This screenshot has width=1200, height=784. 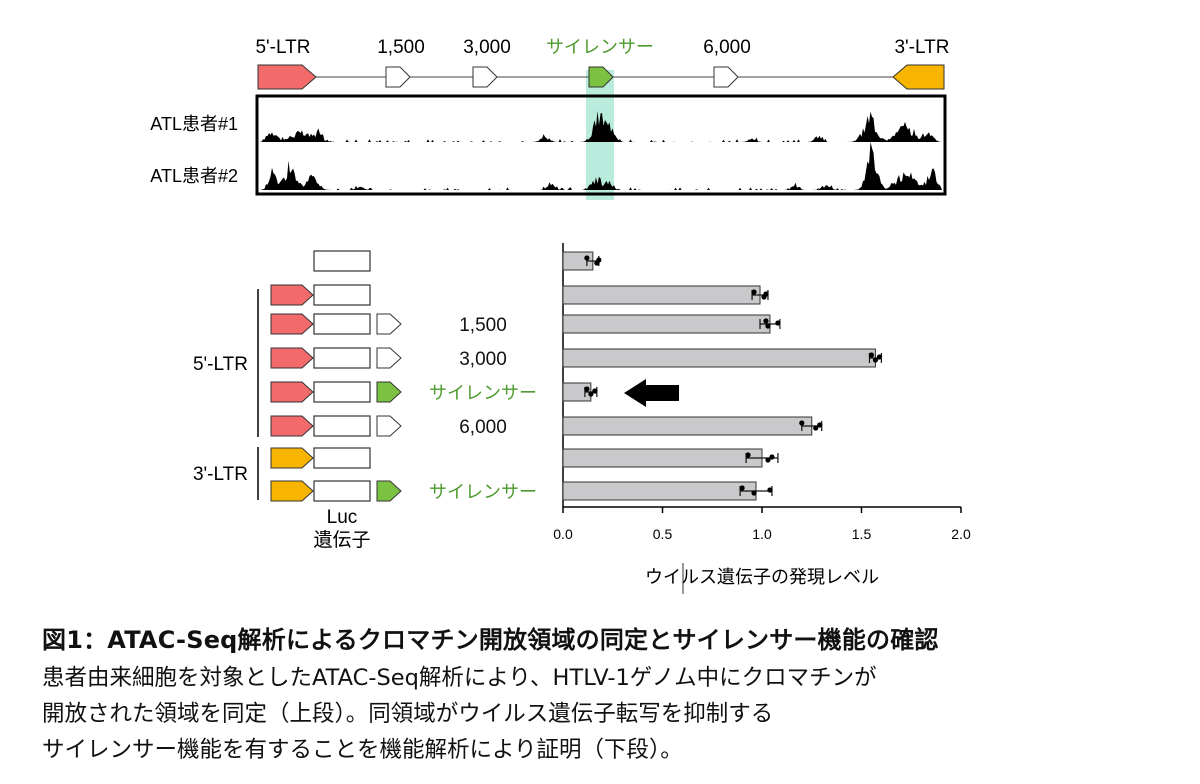 I want to click on map-6000-arrow, so click(x=726, y=77).